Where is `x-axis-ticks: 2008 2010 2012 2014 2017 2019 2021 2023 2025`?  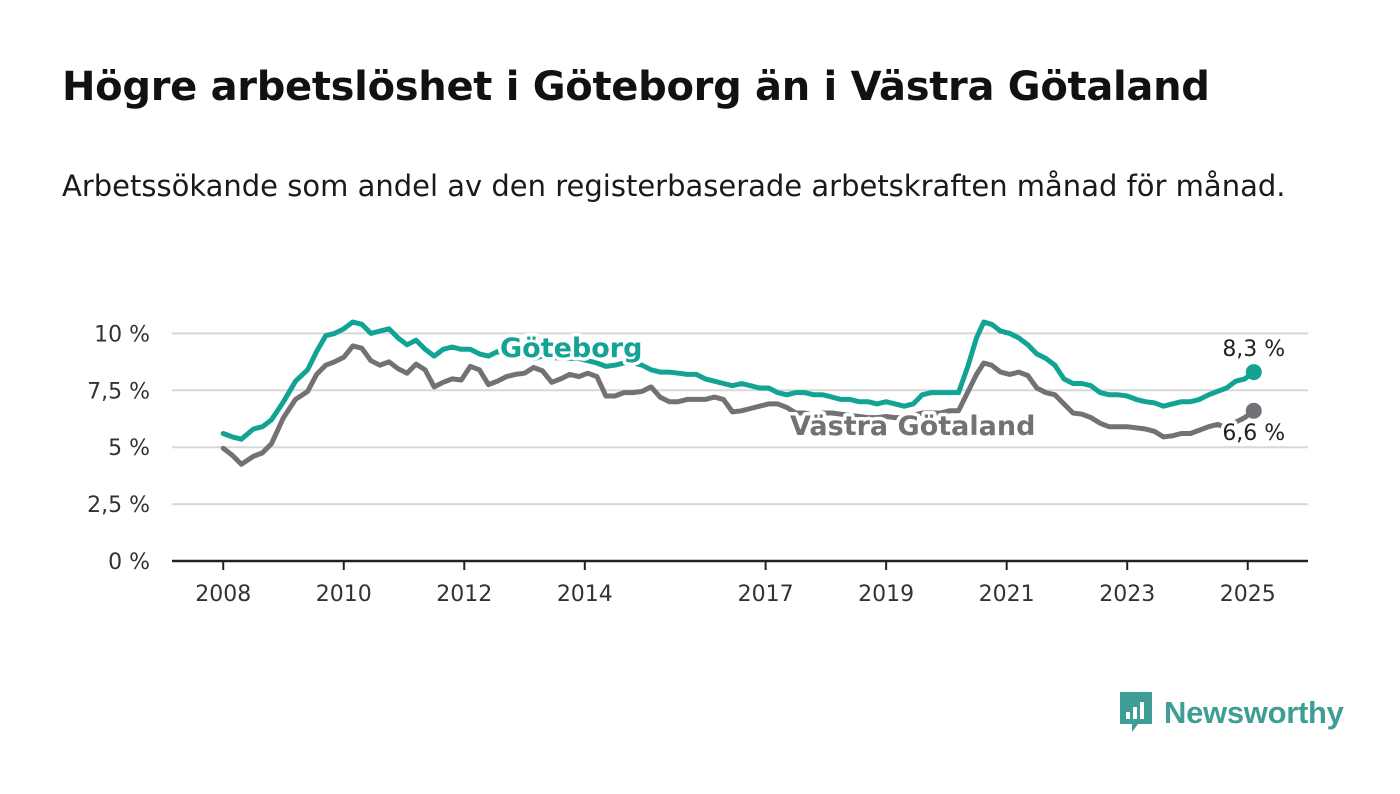
x-axis-ticks: 2008 2010 2012 2014 2017 2019 2021 2023 2025 is located at coordinates (735, 584).